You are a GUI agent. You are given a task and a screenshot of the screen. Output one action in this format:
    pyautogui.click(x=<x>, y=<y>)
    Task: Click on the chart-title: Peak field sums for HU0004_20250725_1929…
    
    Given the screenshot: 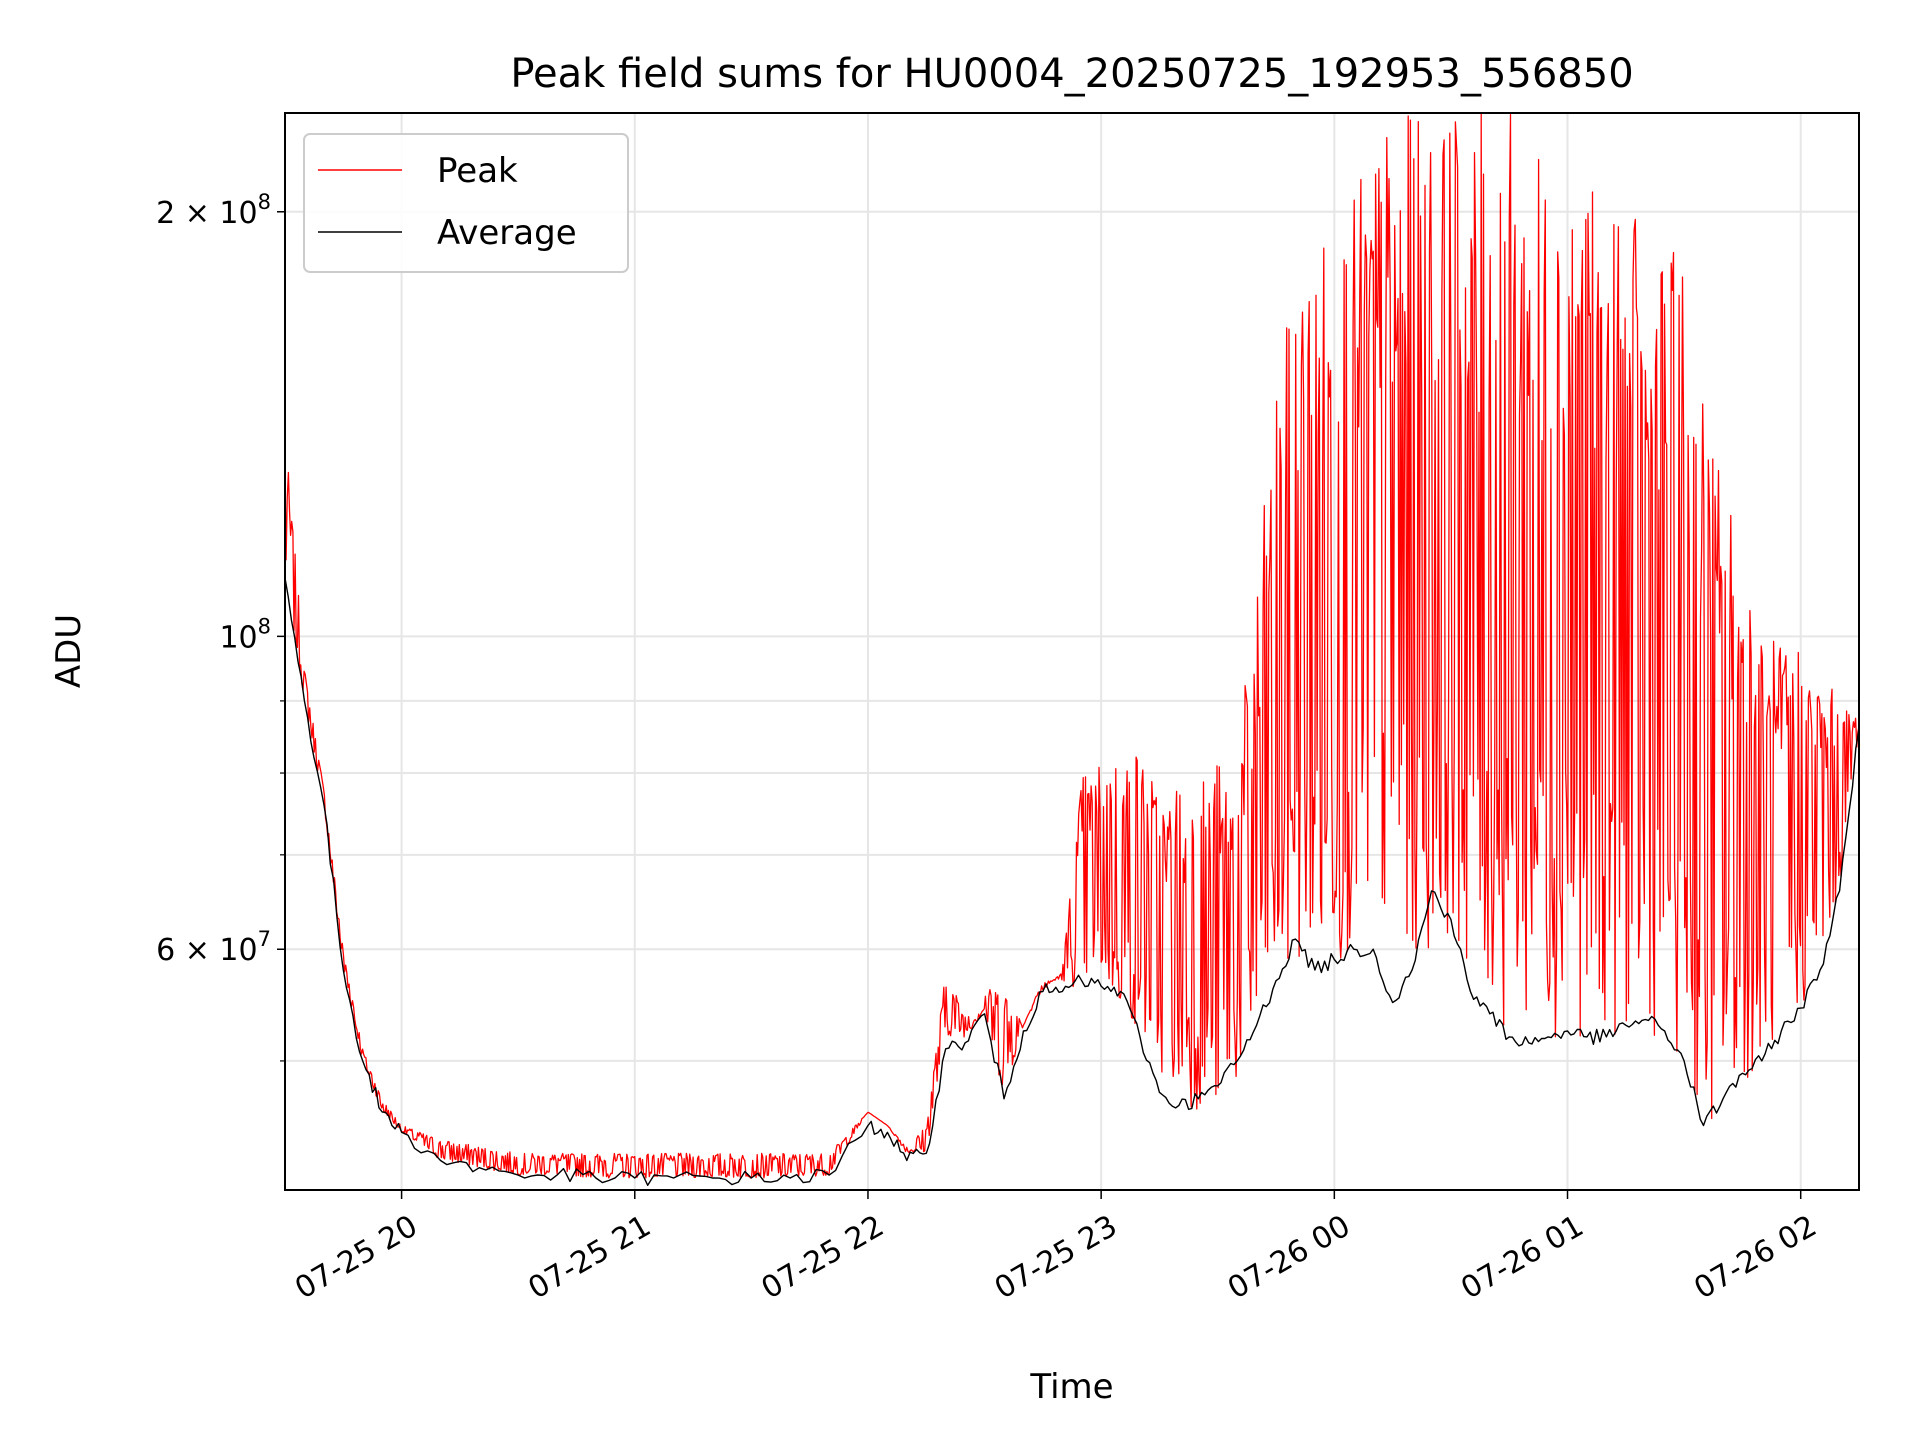 What is the action you would take?
    pyautogui.click(x=1071, y=74)
    